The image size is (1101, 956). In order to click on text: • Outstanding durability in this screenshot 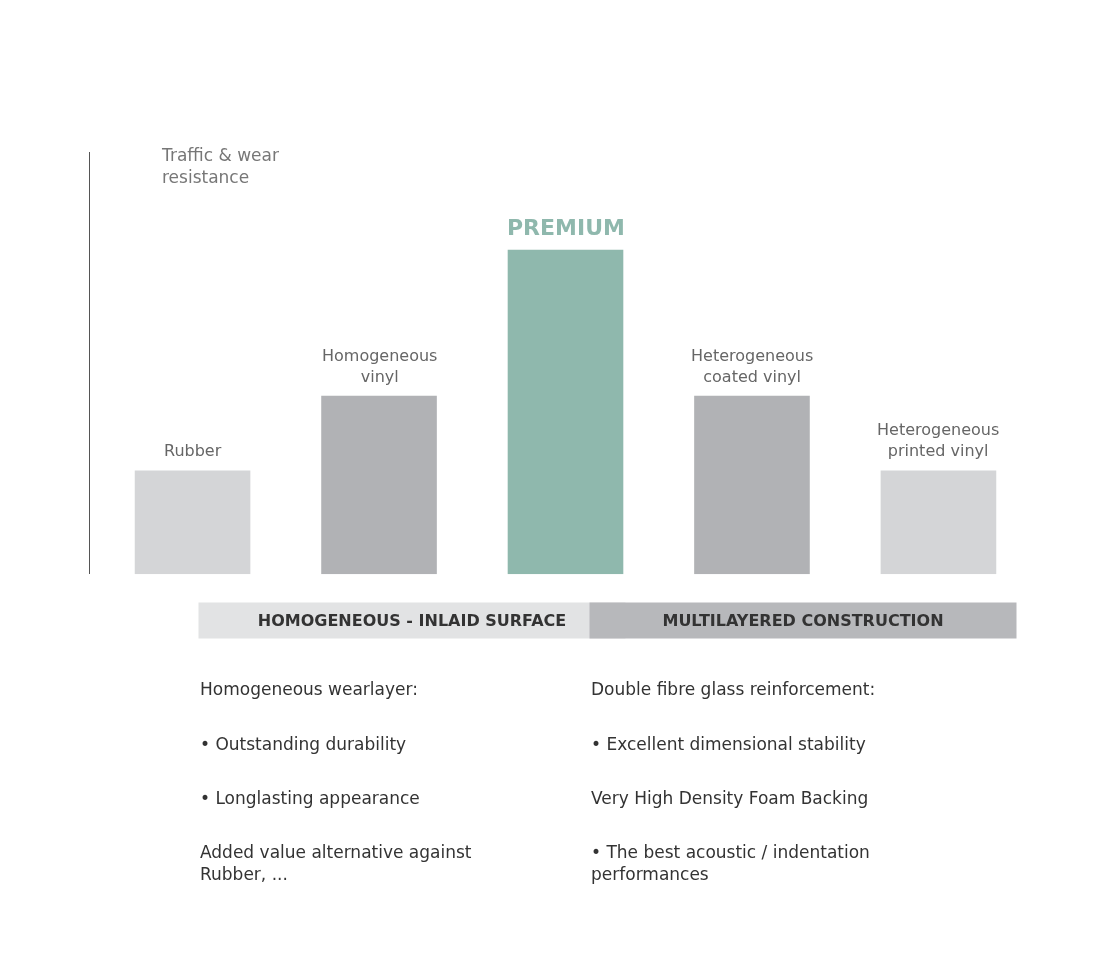, I will do `click(303, 744)`.